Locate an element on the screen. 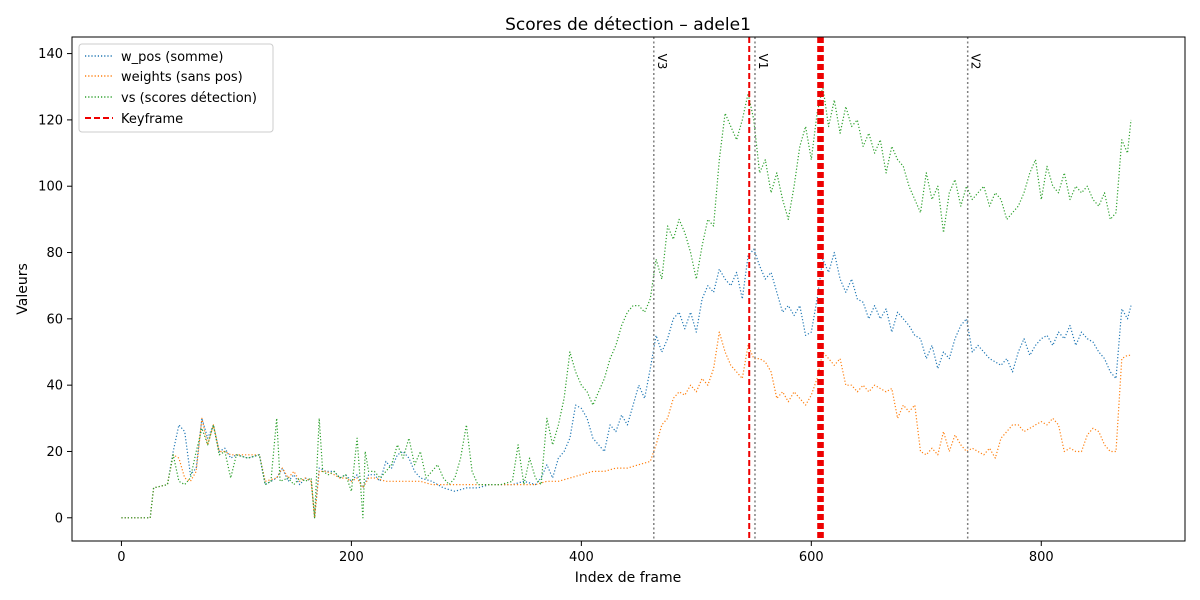 The image size is (1200, 600). x-axis-title: Index de frame is located at coordinates (628, 578).